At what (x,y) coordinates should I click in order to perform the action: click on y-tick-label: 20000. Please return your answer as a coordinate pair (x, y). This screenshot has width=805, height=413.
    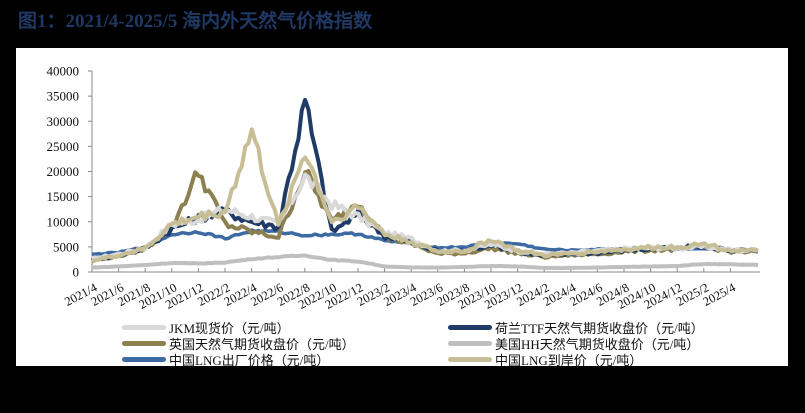
    Looking at the image, I should click on (63, 171).